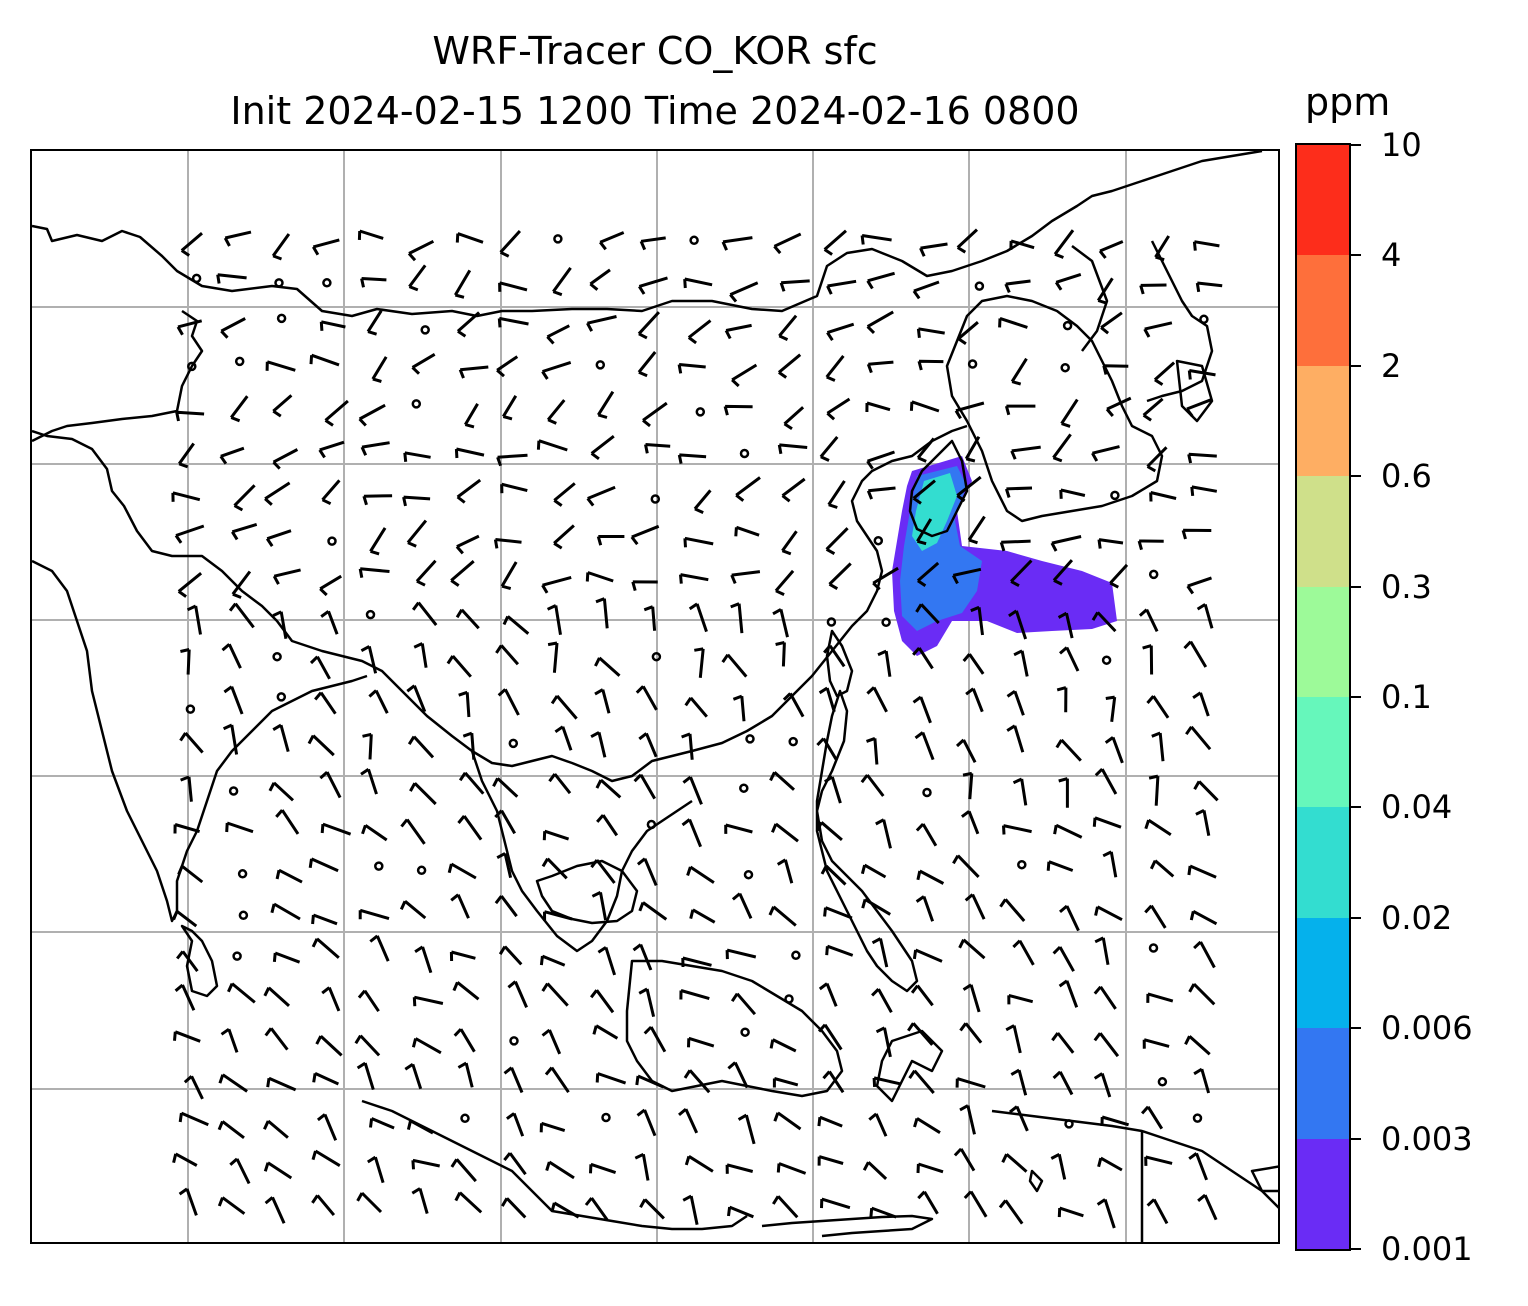  I want to click on colorbar-tick, so click(1356, 365).